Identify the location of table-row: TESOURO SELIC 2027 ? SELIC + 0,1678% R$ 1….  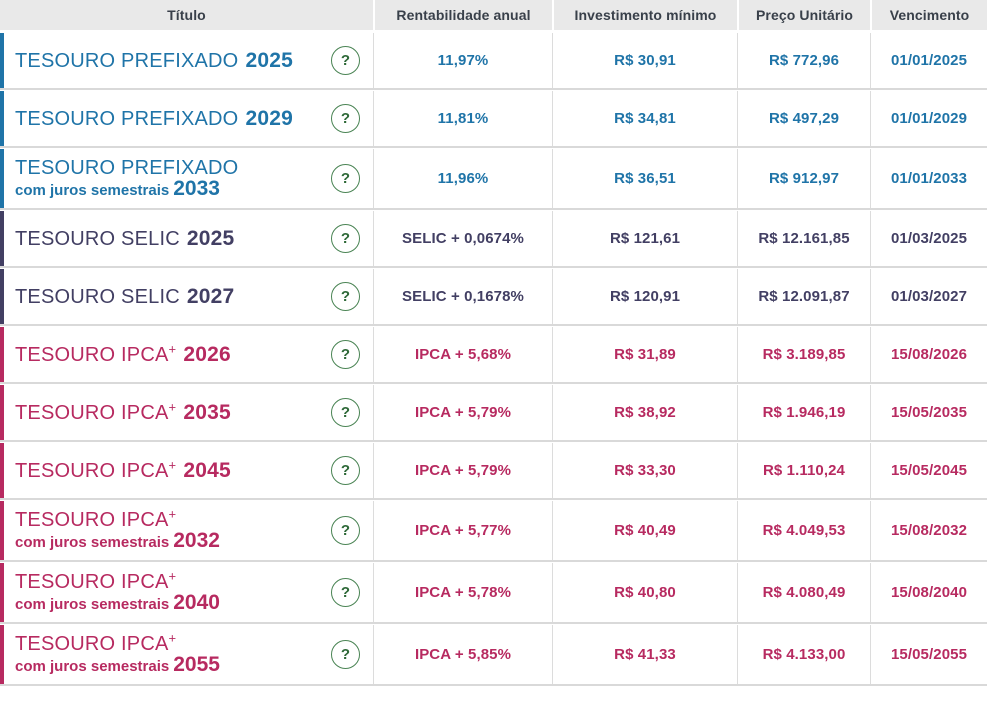
(493, 297).